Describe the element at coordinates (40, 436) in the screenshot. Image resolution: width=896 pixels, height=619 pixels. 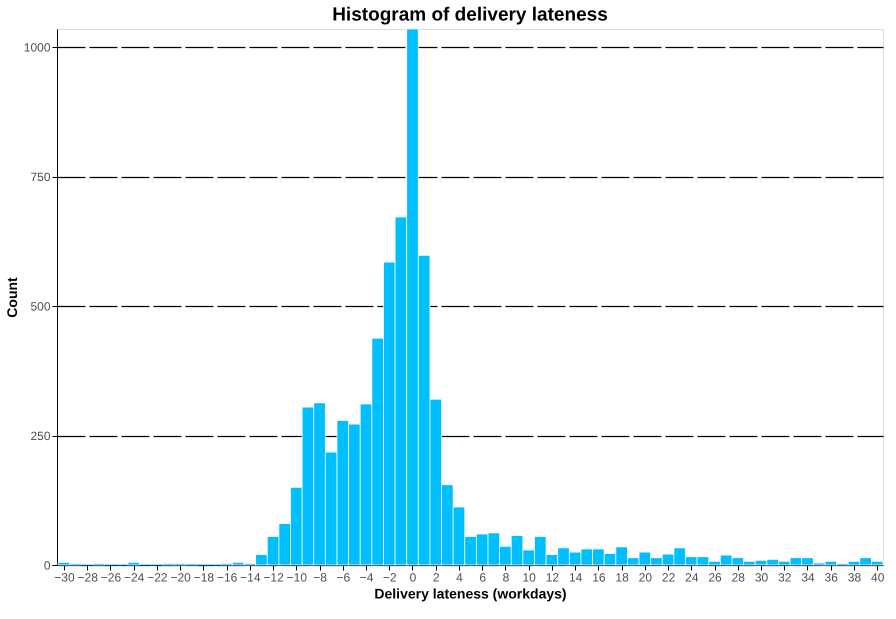
I see `y-tick-label: 250` at that location.